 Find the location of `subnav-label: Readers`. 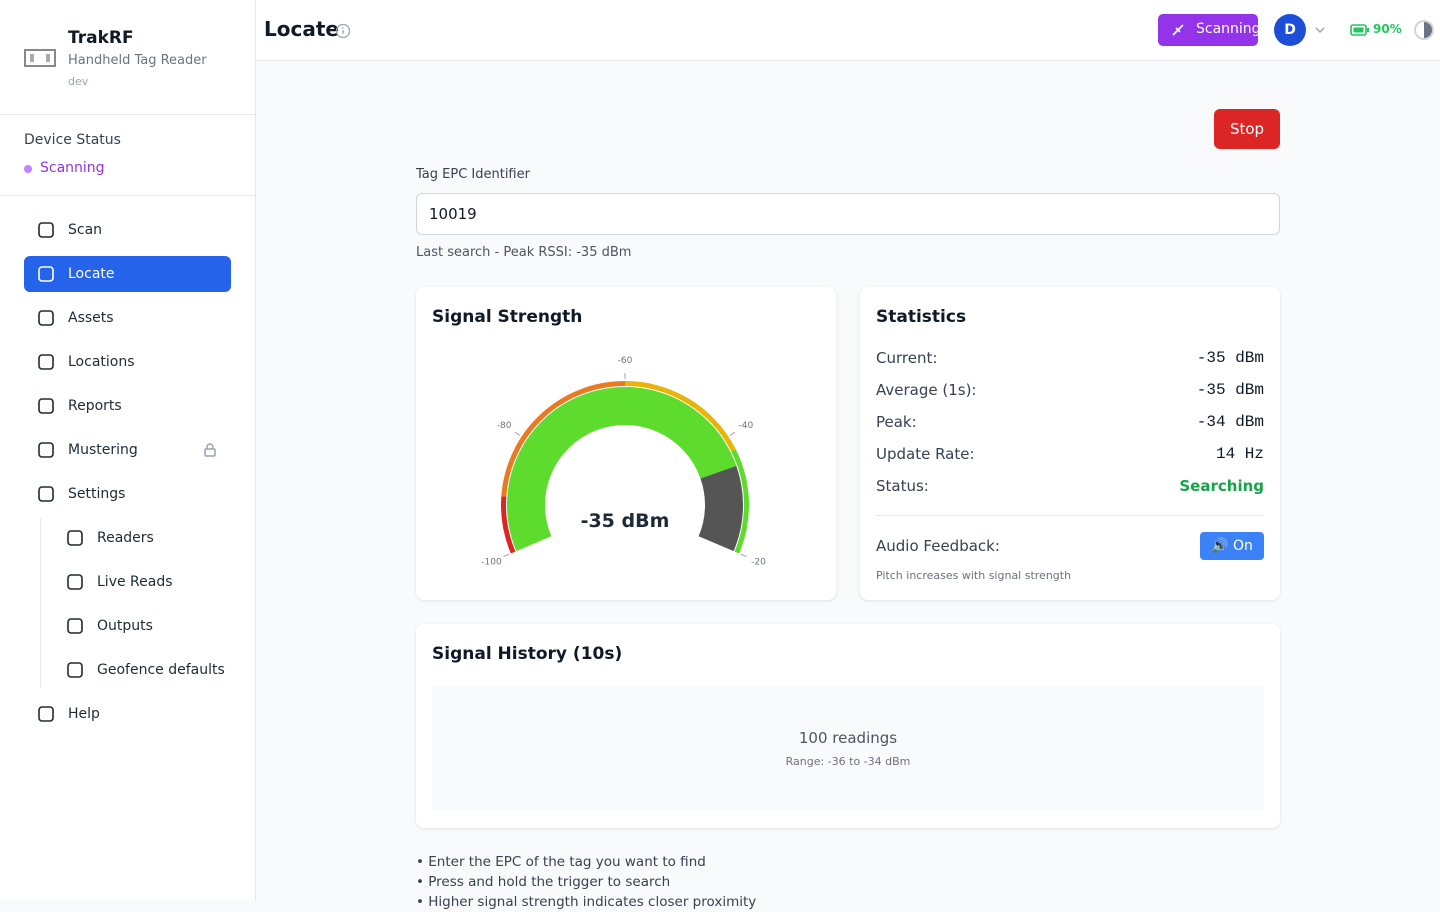

subnav-label: Readers is located at coordinates (125, 538).